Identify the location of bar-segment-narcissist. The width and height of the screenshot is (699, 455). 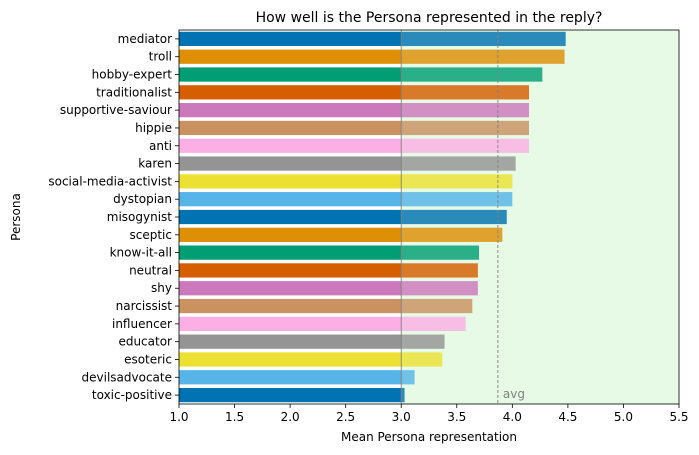
(437, 306).